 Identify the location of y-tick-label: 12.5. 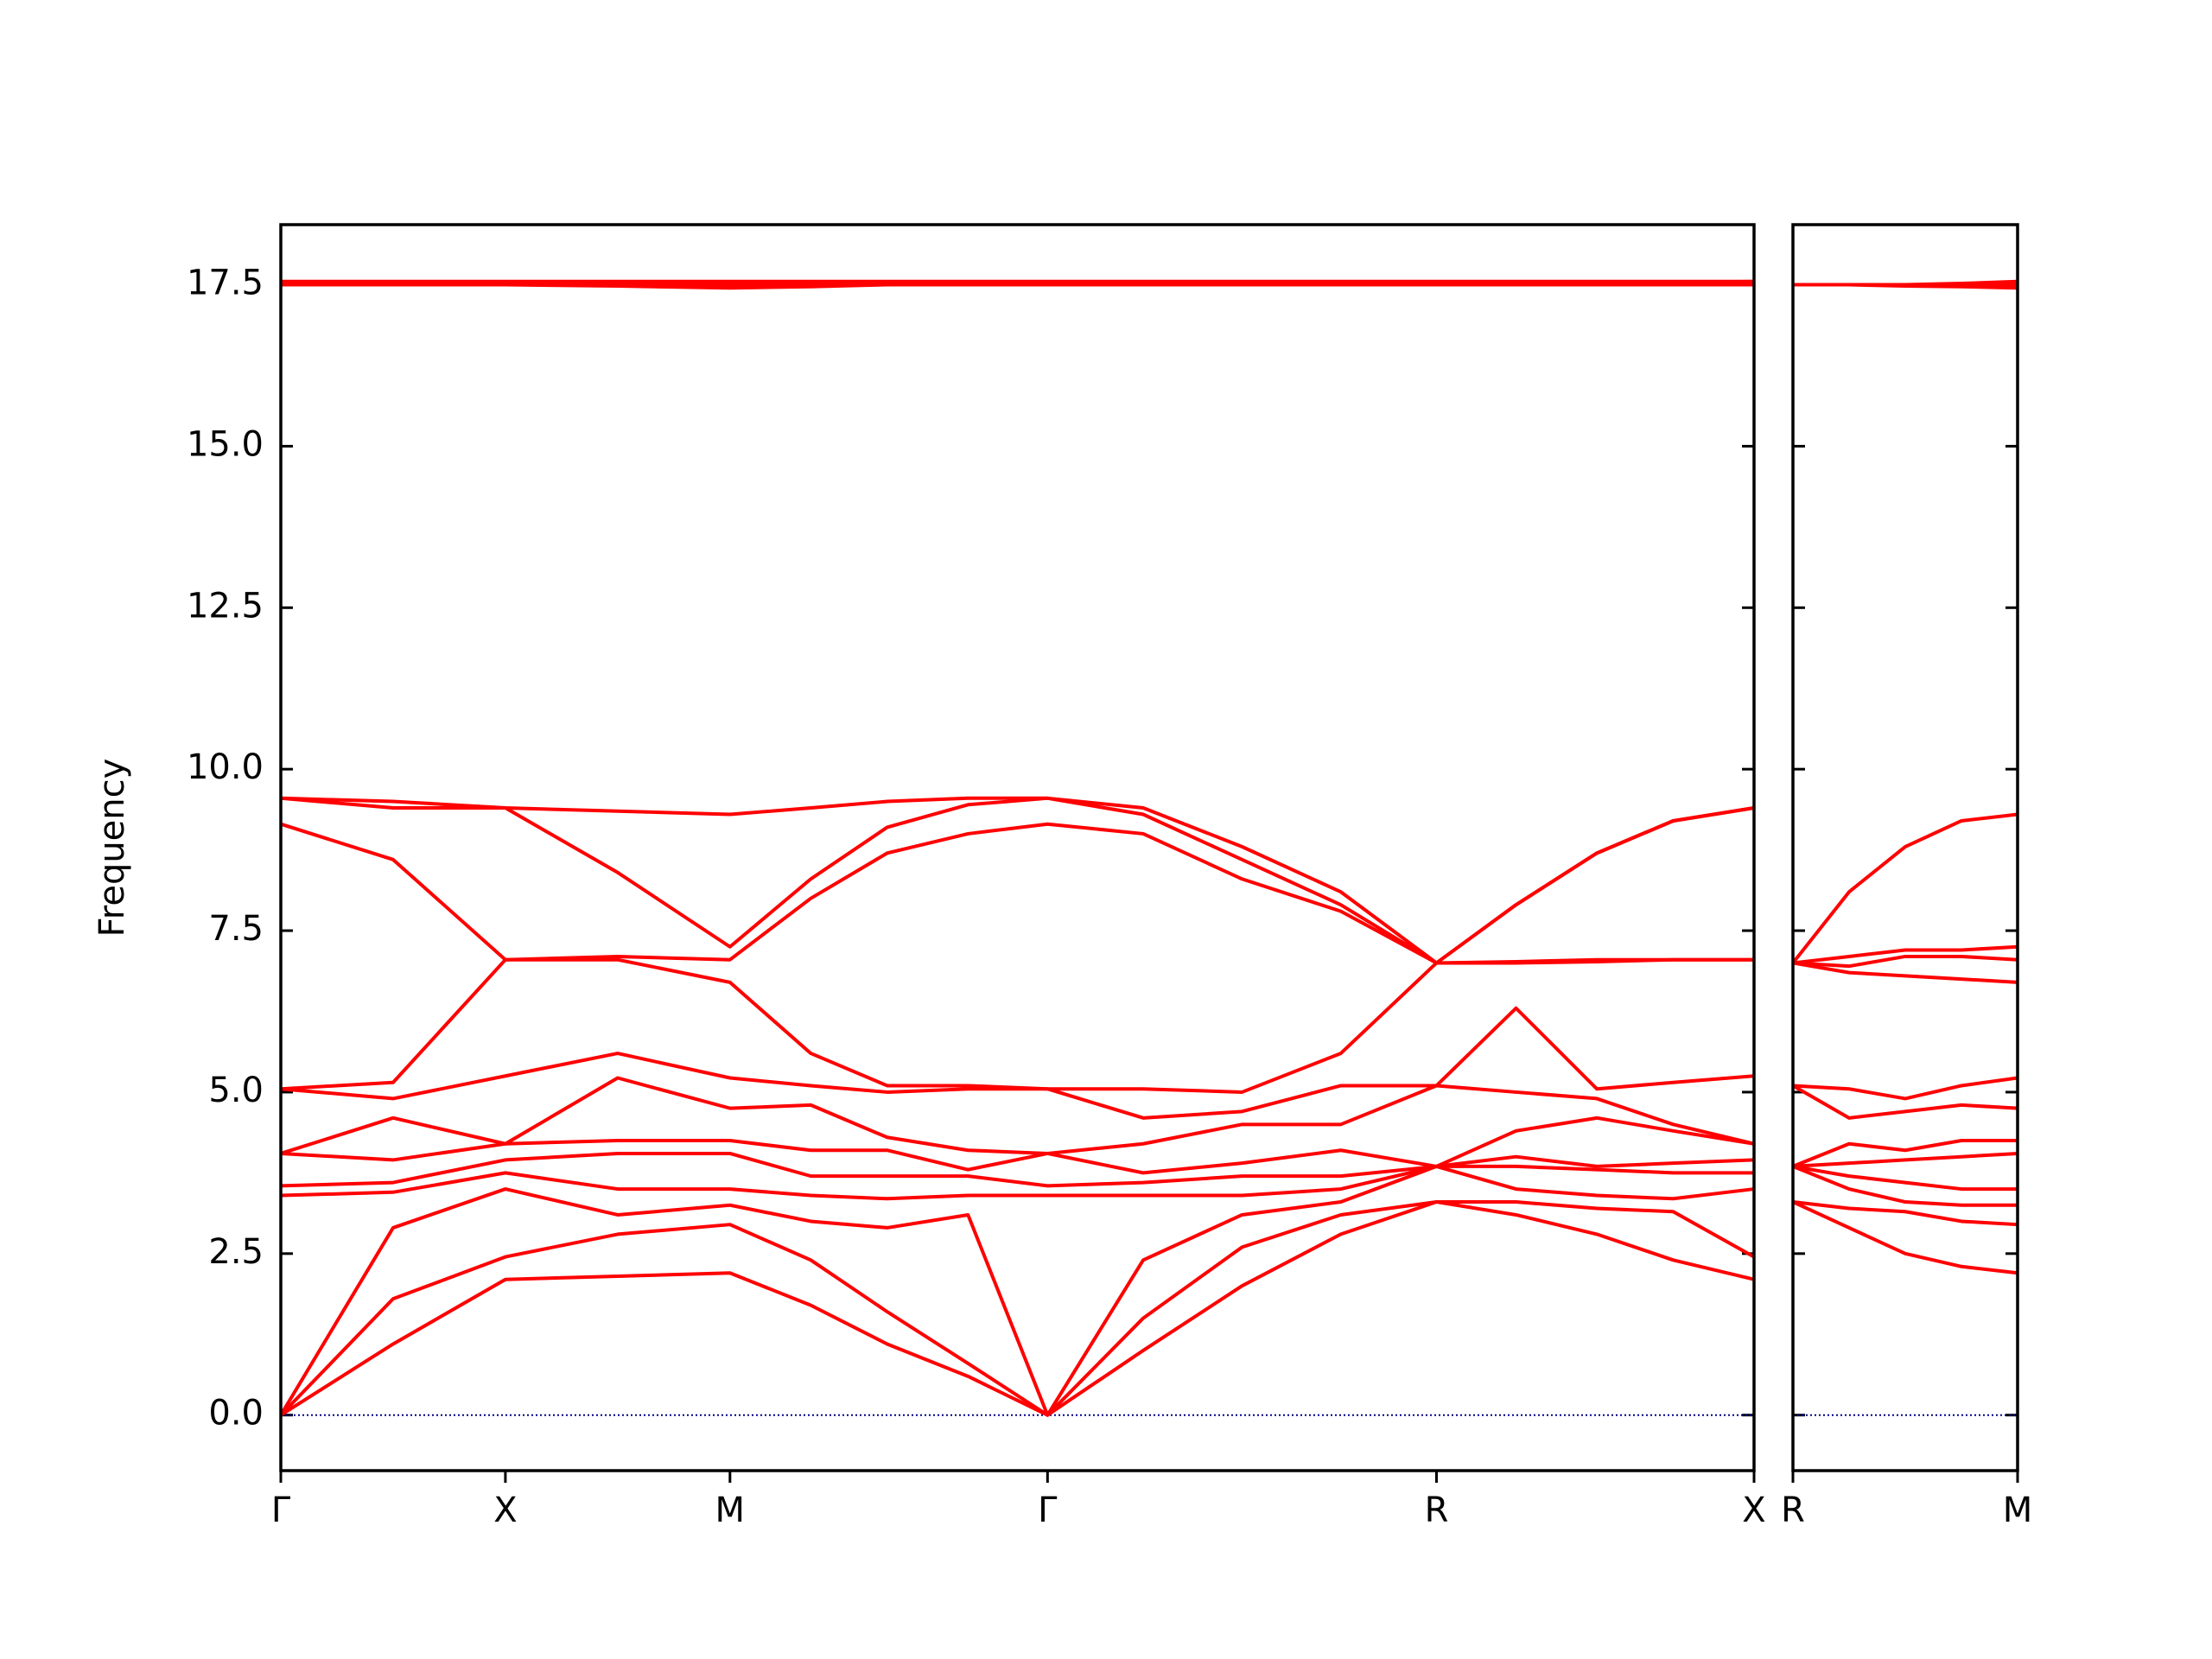
(225, 606).